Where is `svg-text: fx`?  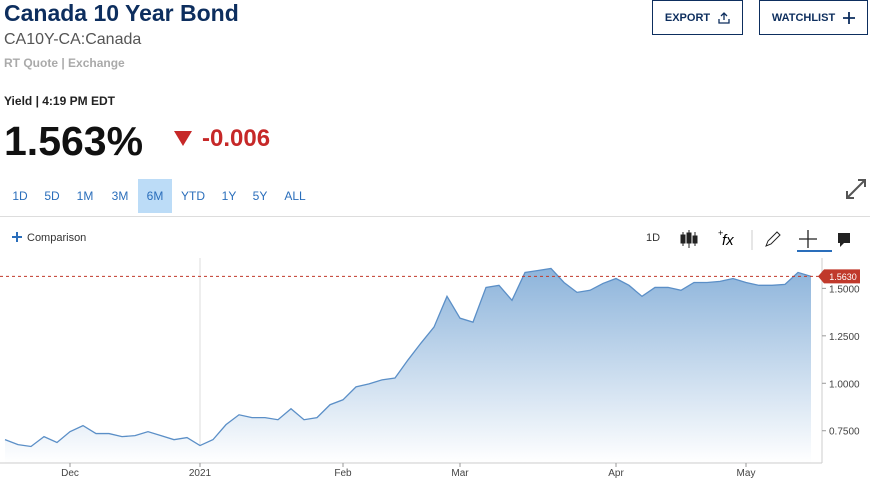
svg-text: fx is located at coordinates (728, 240).